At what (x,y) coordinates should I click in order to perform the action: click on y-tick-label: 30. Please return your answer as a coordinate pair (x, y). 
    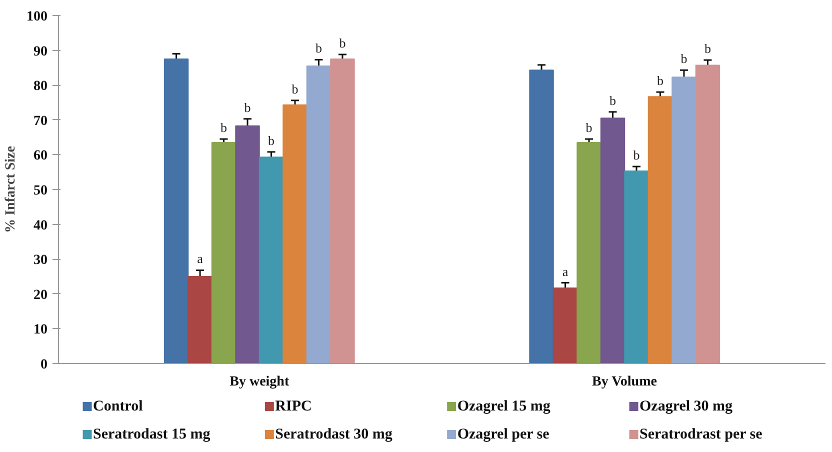
    Looking at the image, I should click on (41, 260).